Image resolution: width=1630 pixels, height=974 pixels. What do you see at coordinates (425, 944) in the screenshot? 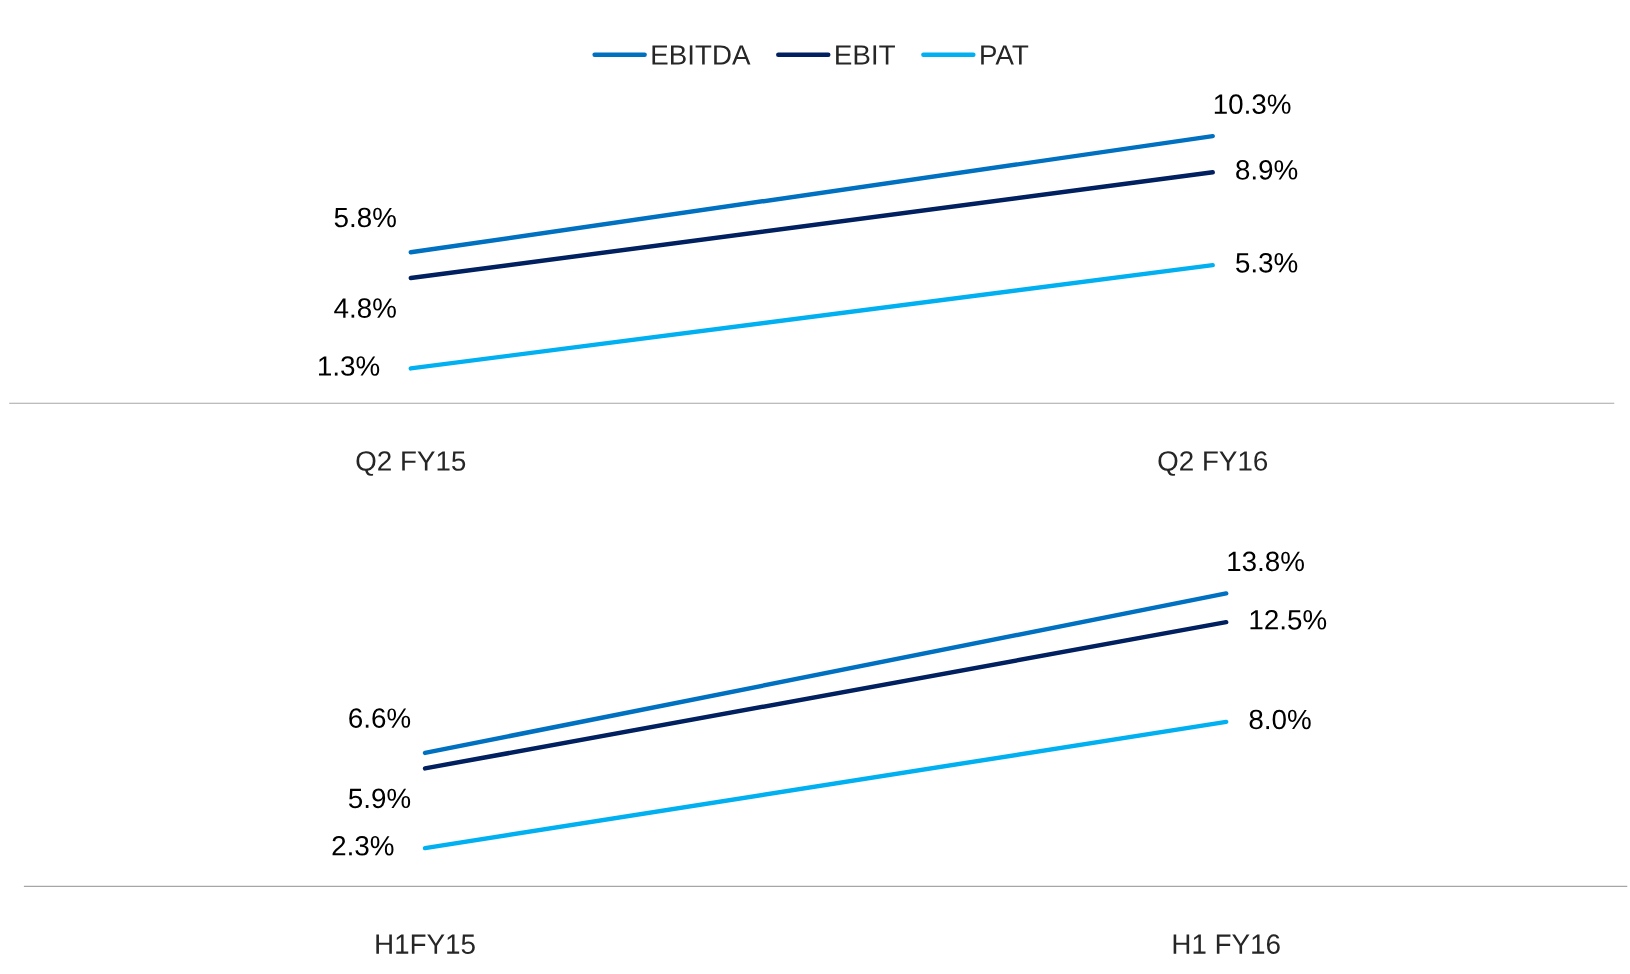
I see `x-tick-label: H1FY15` at bounding box center [425, 944].